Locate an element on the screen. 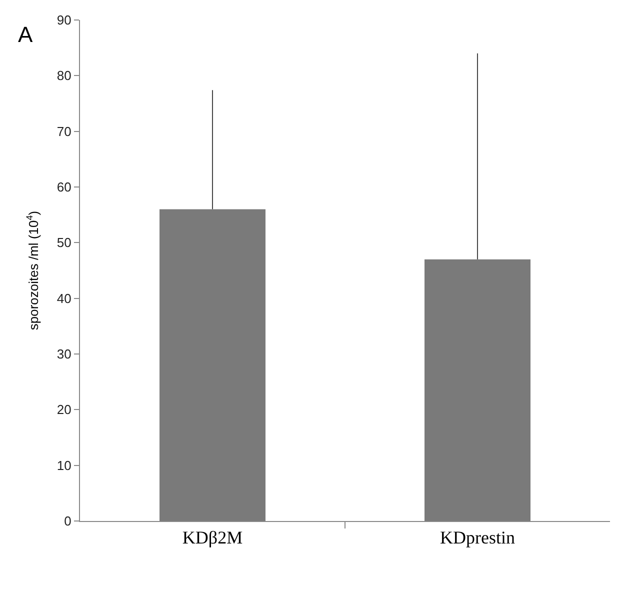  y-tick-label: 30 is located at coordinates (64, 354).